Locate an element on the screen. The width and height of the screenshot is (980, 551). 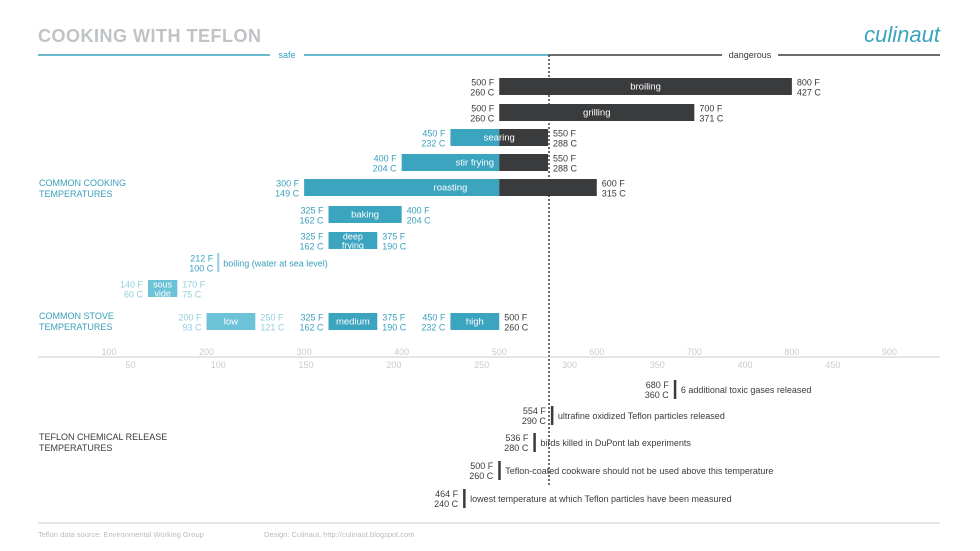
high-f-label: 600 F is located at coordinates (614, 184).